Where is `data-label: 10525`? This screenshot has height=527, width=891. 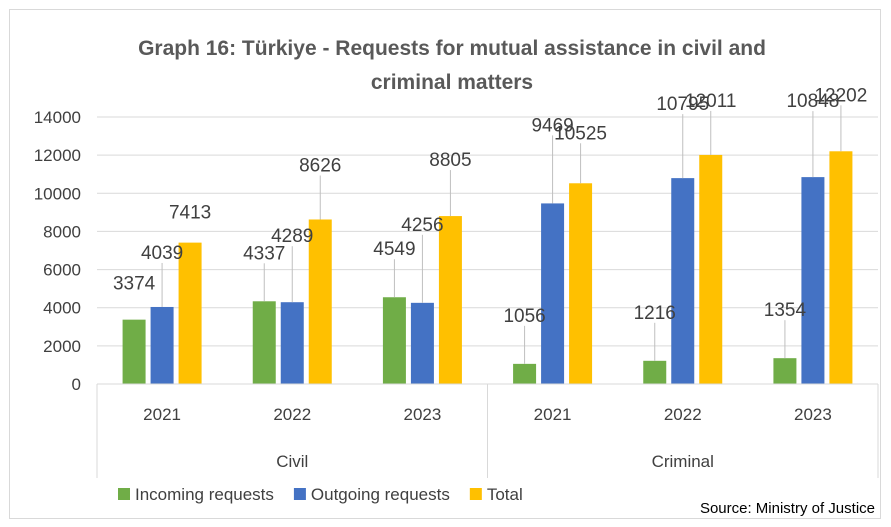 data-label: 10525 is located at coordinates (580, 133).